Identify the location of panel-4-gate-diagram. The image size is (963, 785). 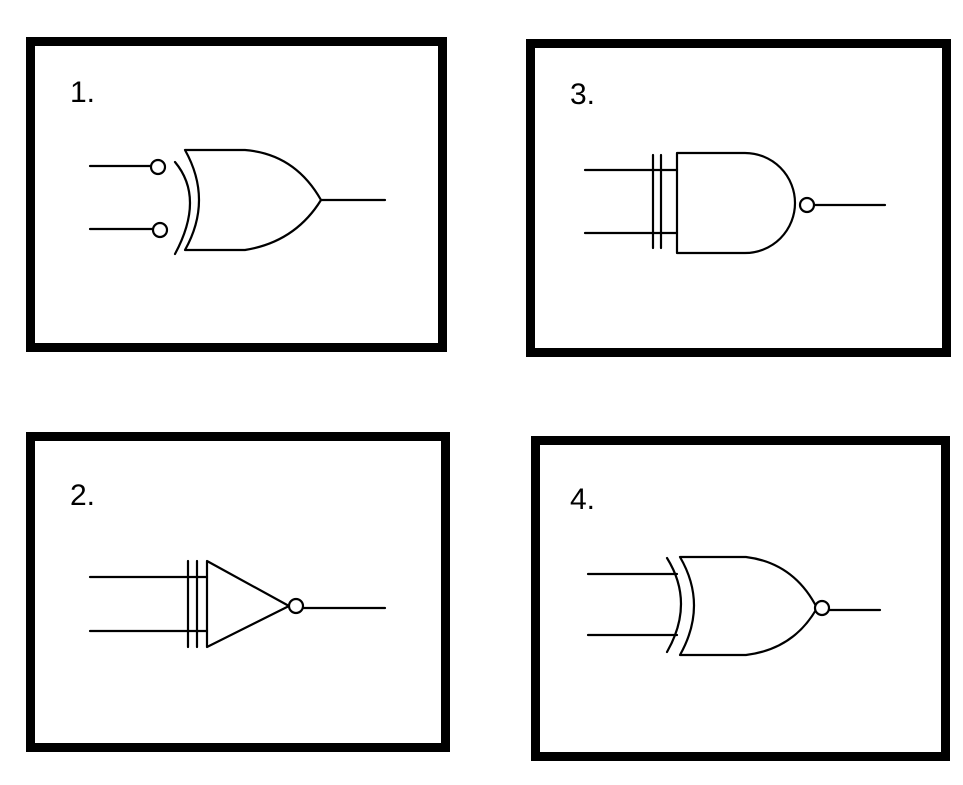
(734, 606).